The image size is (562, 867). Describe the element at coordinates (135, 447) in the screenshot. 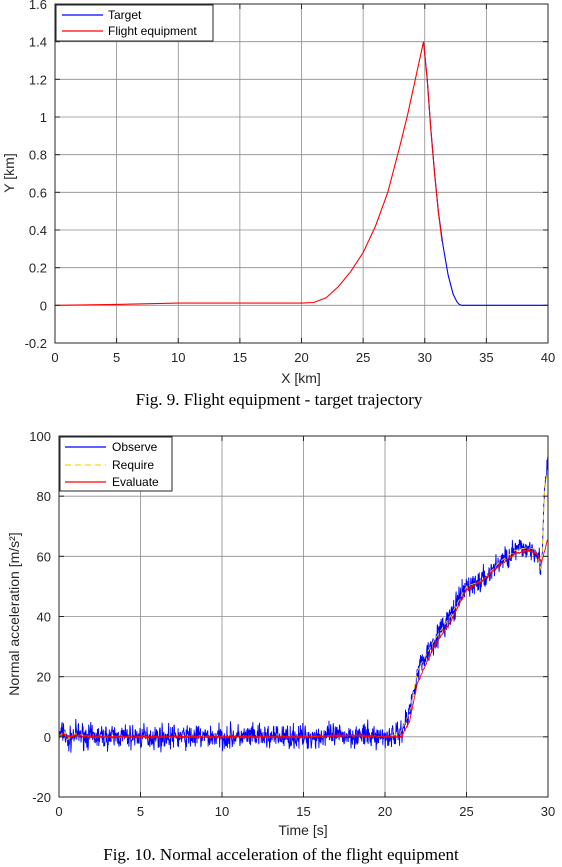

I see `legend-observe-label: Observe` at that location.